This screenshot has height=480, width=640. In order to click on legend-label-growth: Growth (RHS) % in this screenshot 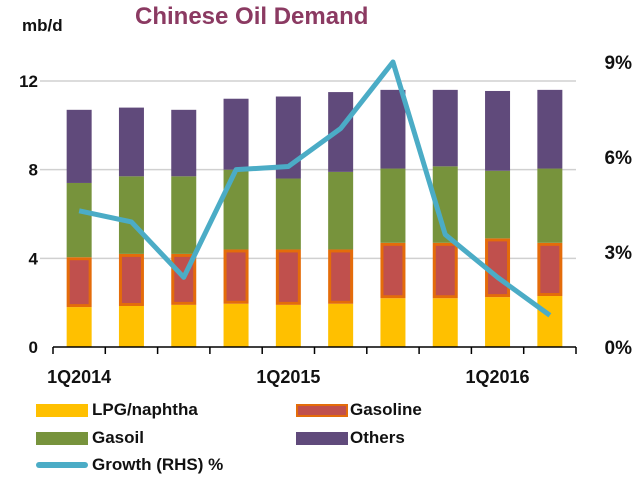, I will do `click(158, 464)`.